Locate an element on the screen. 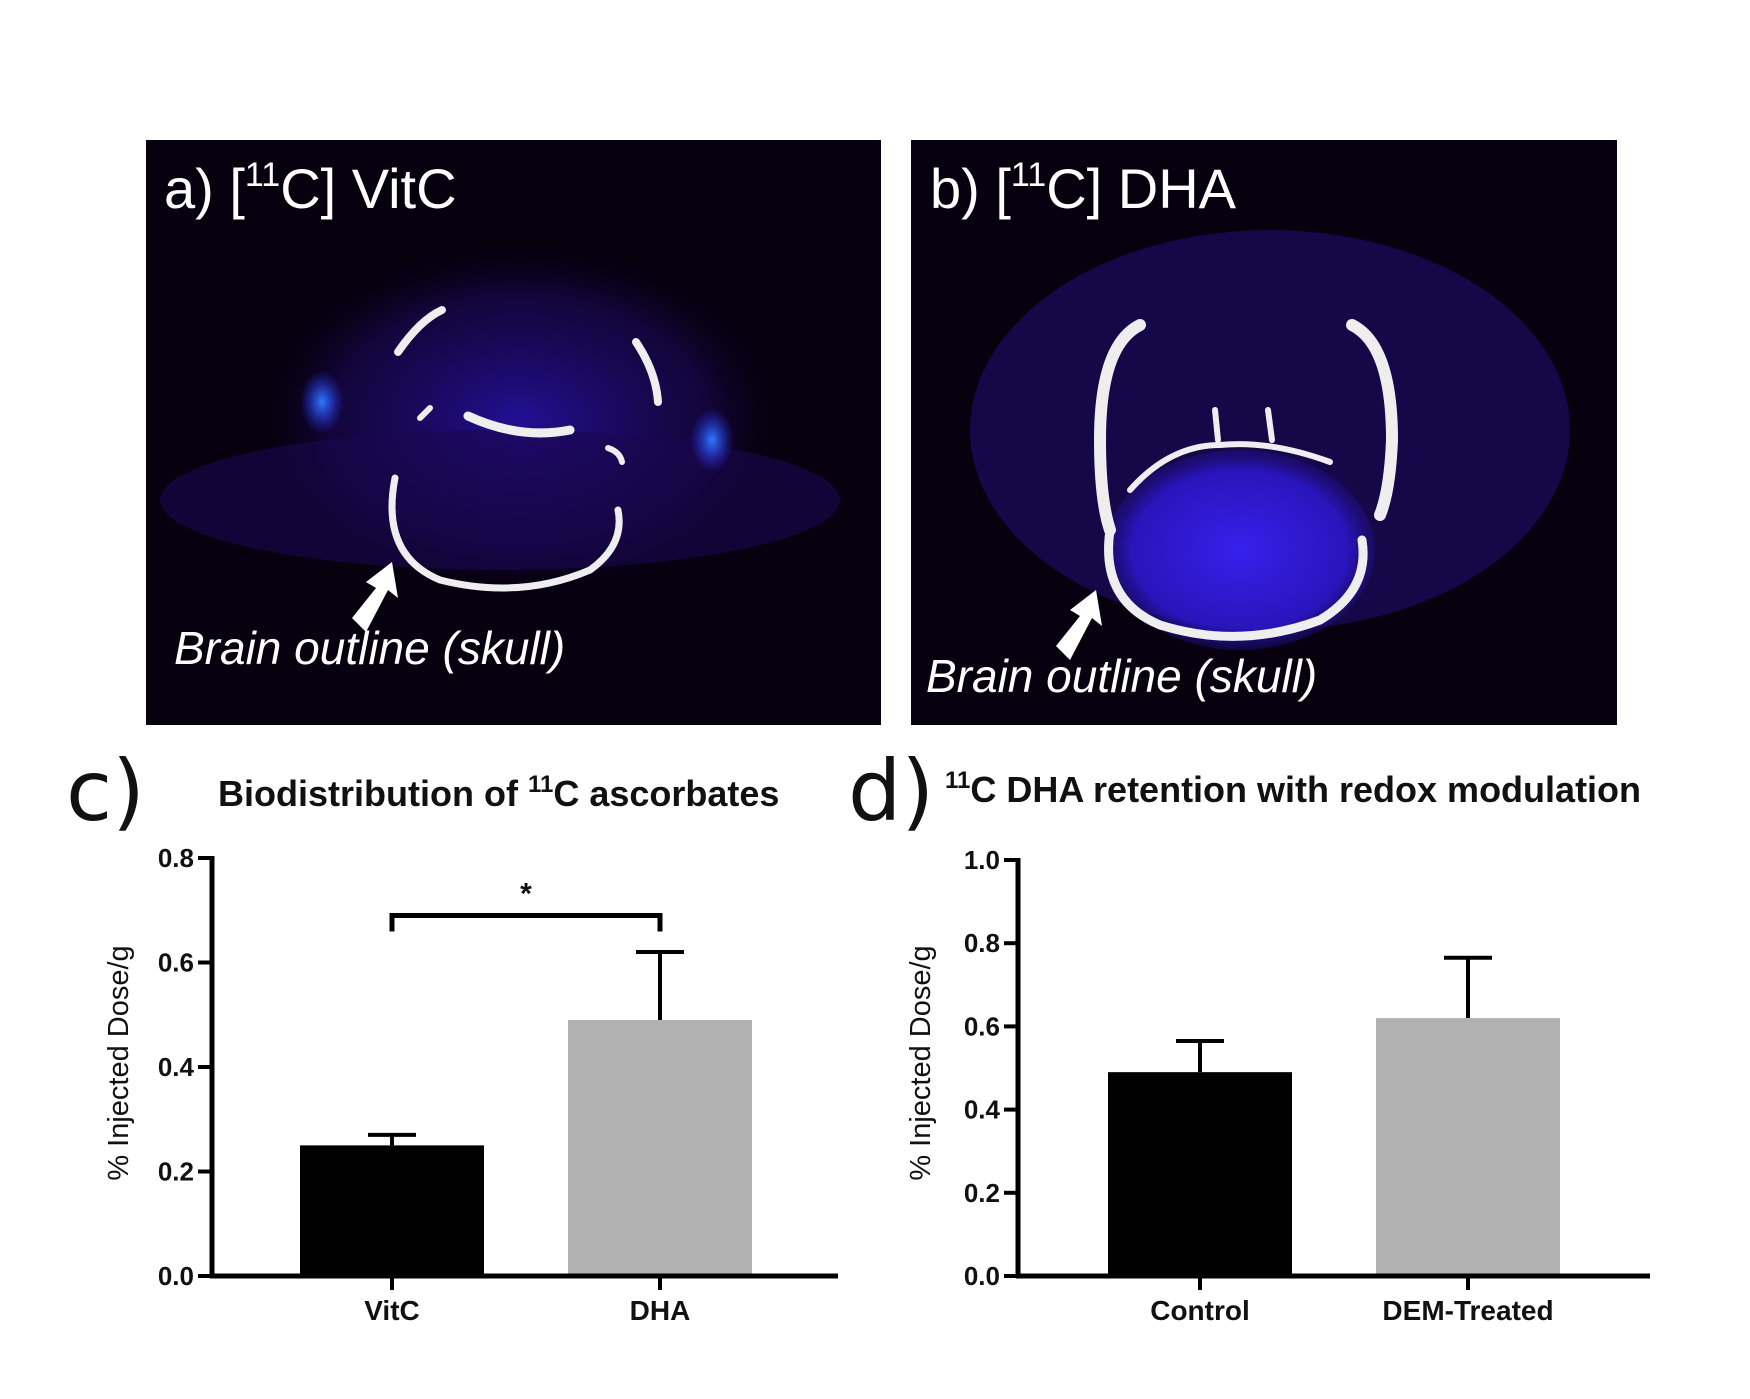 This screenshot has width=1750, height=1399. chart-c-marks: 0.0 0.2 0.4 0.6 0.8 VitC DHA * is located at coordinates (498, 1084).